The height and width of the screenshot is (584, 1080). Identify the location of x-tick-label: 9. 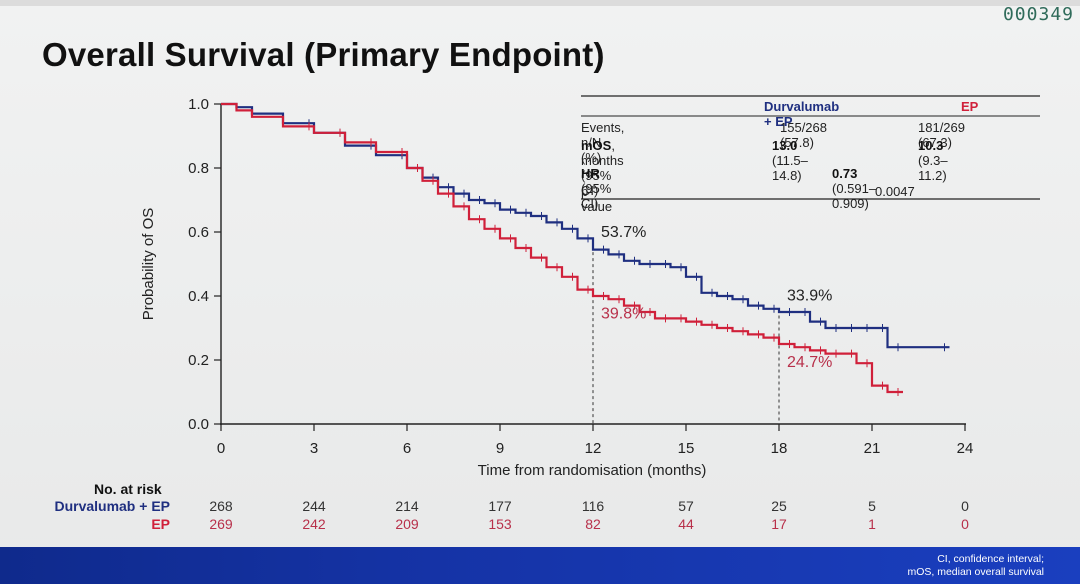
(500, 448).